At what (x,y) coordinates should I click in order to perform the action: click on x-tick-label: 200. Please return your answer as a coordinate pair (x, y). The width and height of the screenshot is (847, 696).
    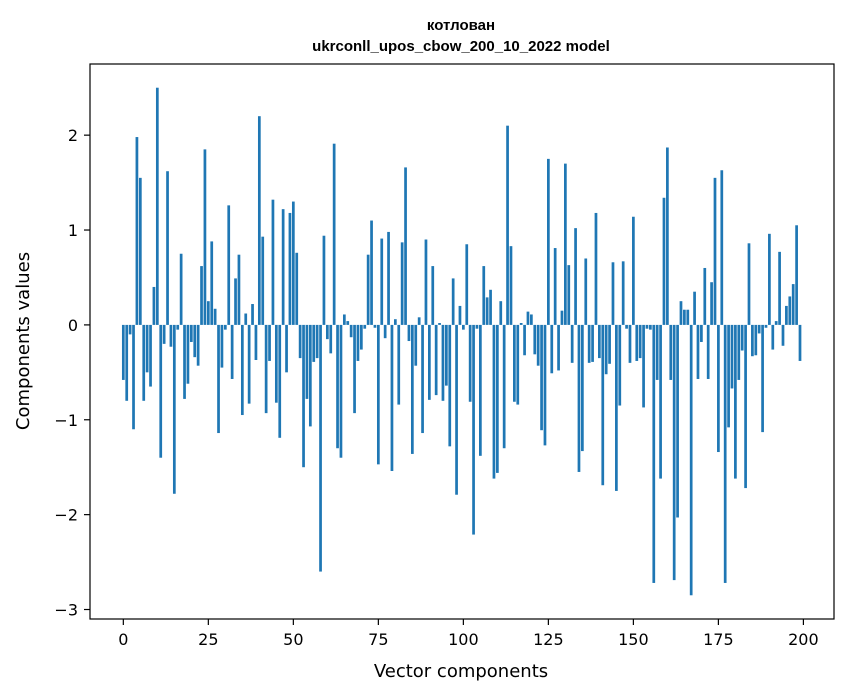
    Looking at the image, I should click on (803, 639).